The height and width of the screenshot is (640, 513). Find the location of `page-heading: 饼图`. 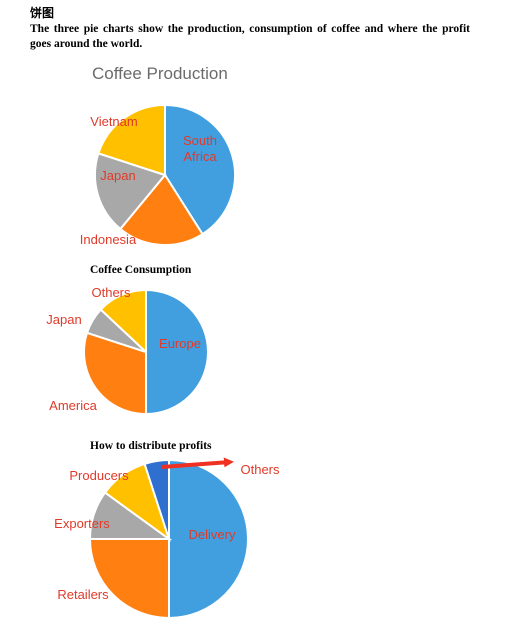

page-heading: 饼图 is located at coordinates (42, 13).